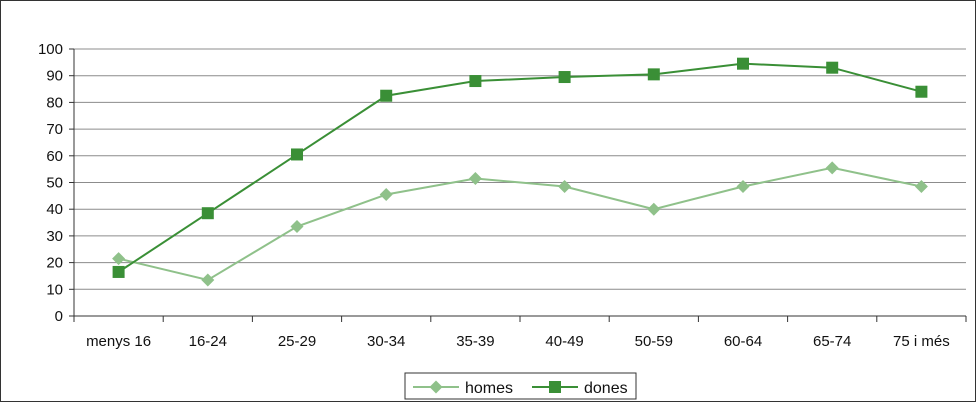 The width and height of the screenshot is (976, 402). I want to click on y-tick-label: 80, so click(54, 102).